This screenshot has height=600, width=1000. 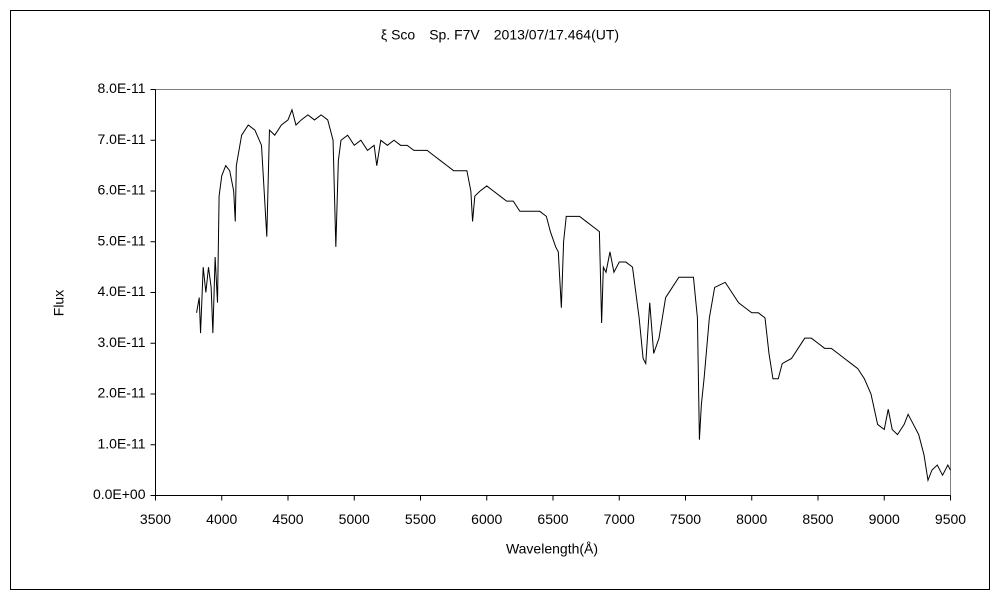 I want to click on x-tick-label: 3500, so click(x=155, y=519).